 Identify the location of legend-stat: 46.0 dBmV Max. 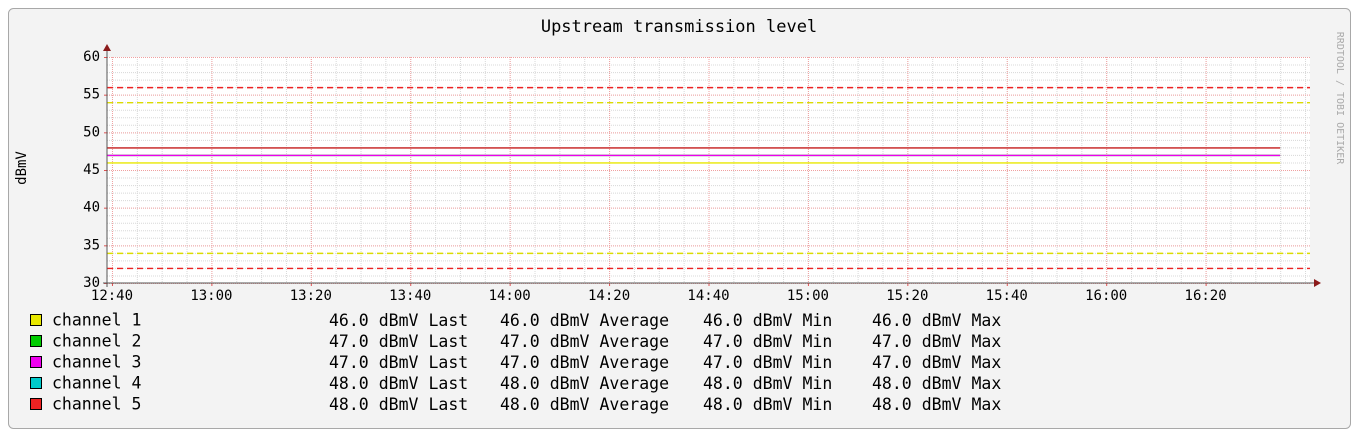
(936, 320).